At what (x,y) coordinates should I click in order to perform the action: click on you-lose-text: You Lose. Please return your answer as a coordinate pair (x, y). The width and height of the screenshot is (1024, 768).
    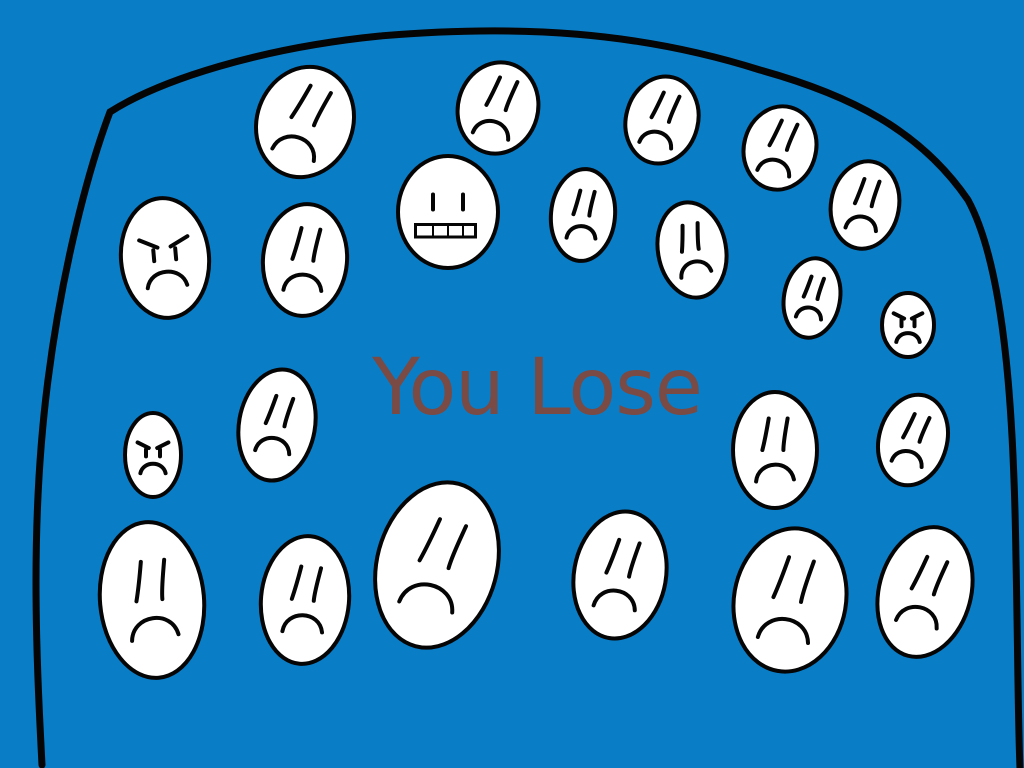
    Looking at the image, I should click on (537, 388).